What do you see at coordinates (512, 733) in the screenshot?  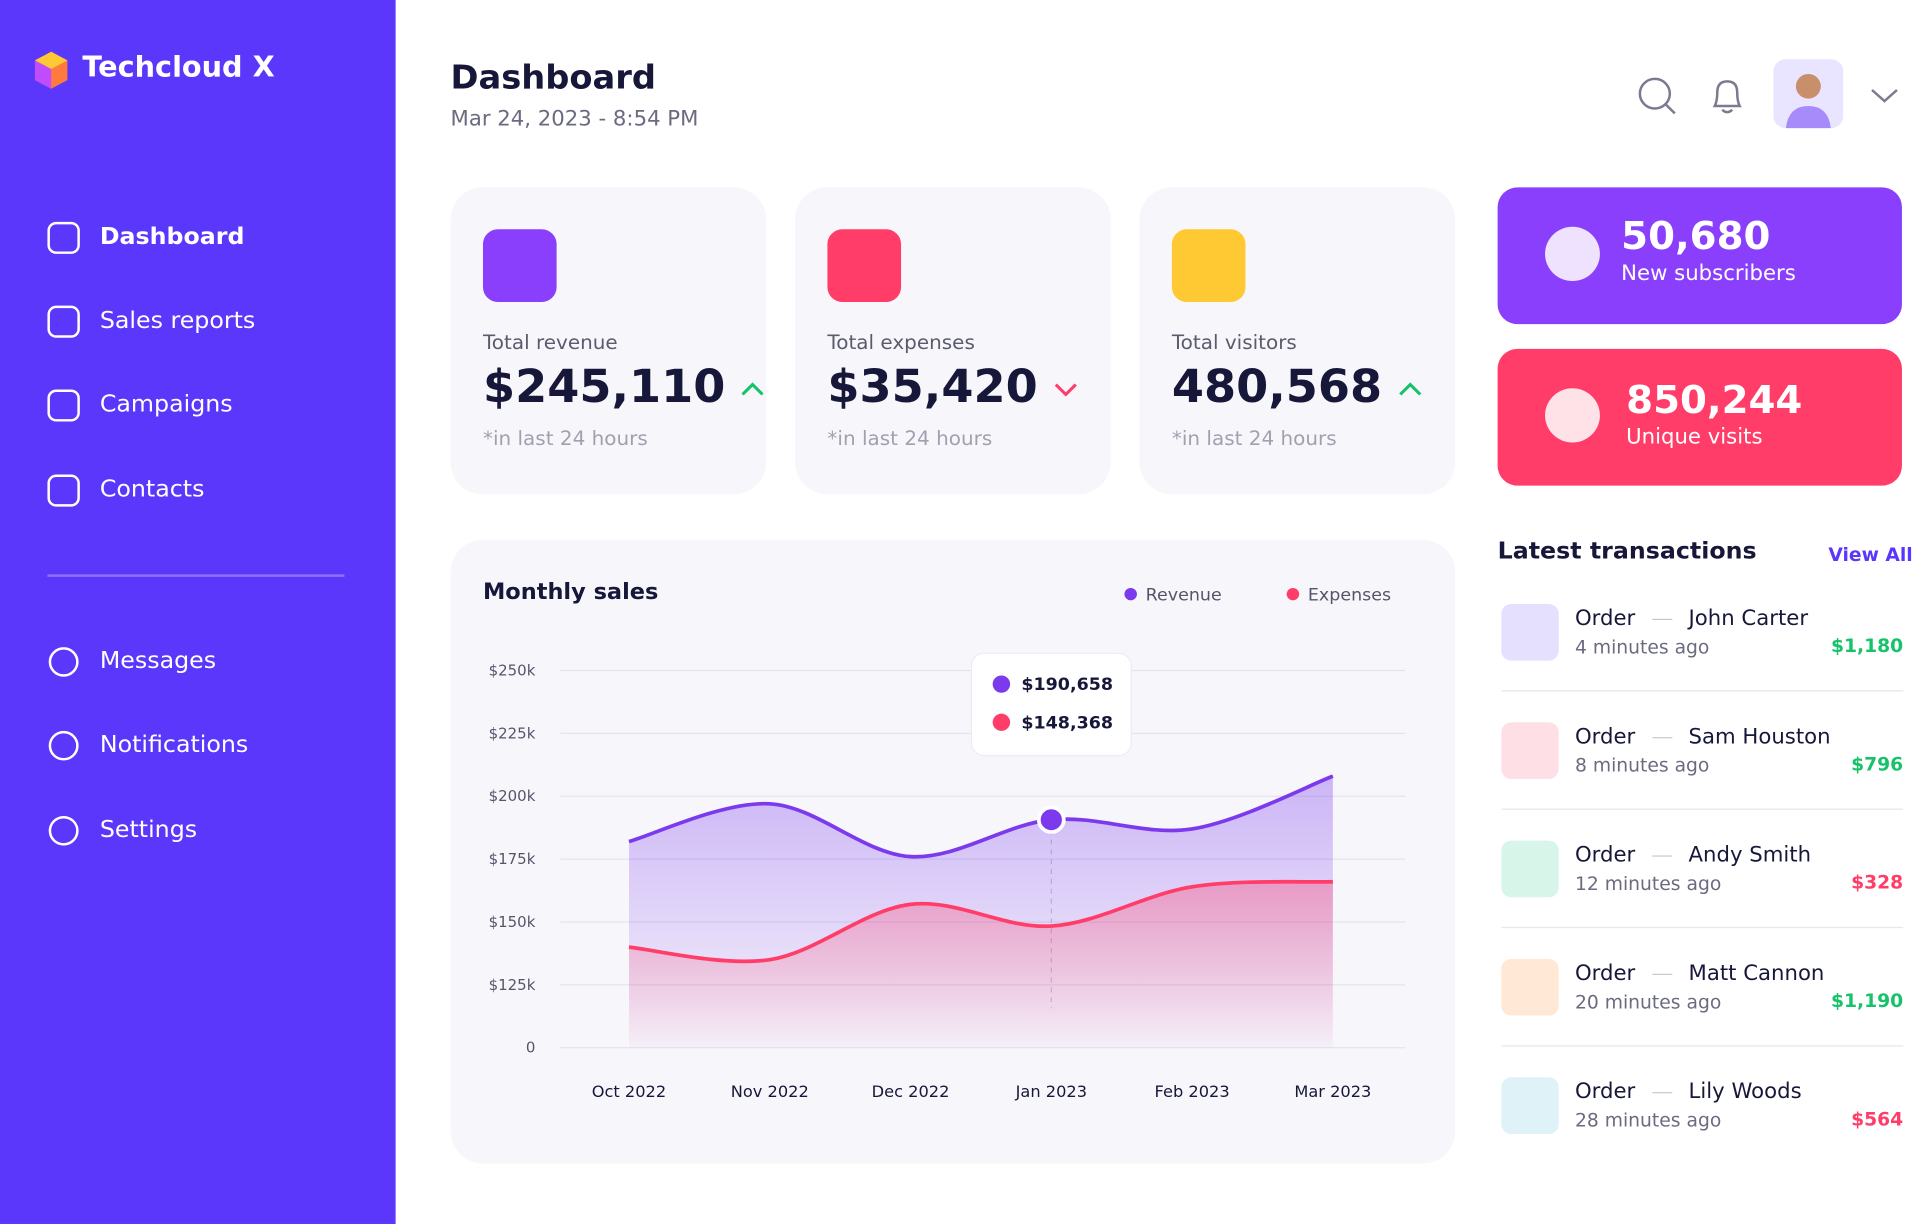 I see `y-tick-label: $225k` at bounding box center [512, 733].